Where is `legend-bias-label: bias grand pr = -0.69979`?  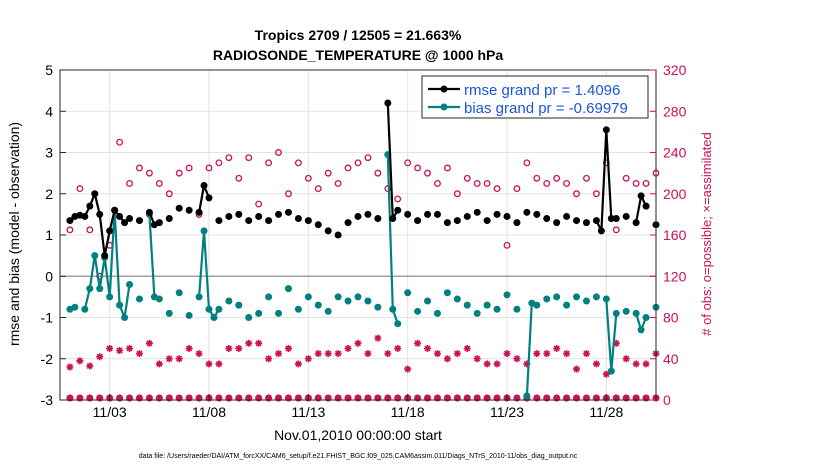 legend-bias-label: bias grand pr = -0.69979 is located at coordinates (546, 108).